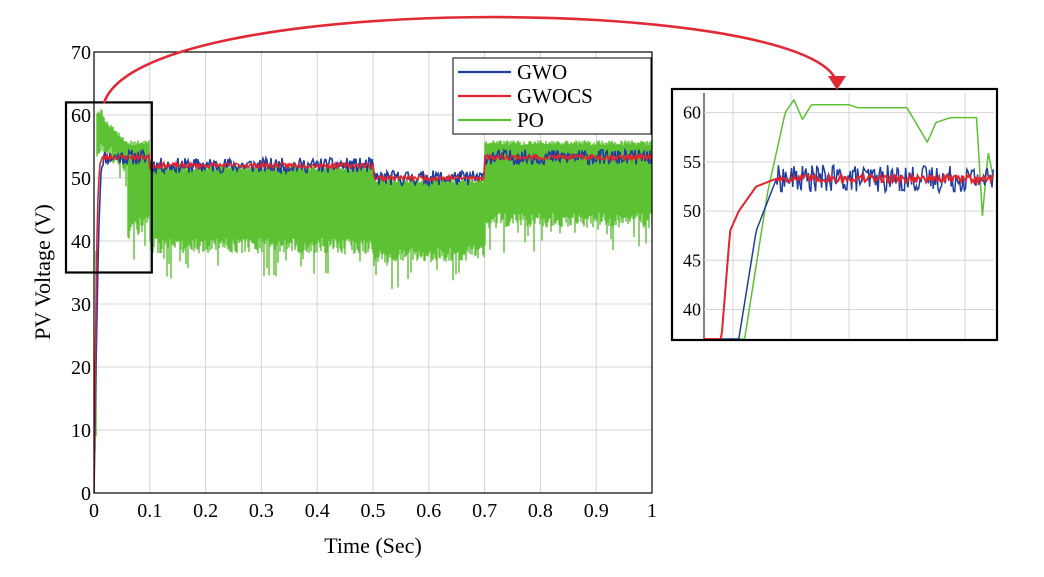  I want to click on inset-grid, so click(848, 216).